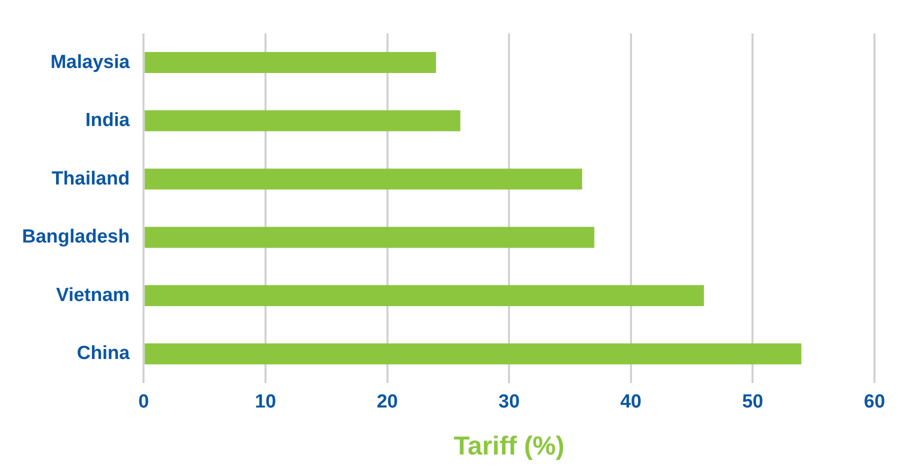 The height and width of the screenshot is (475, 901). Describe the element at coordinates (509, 402) in the screenshot. I see `x-tick-label: 30` at that location.